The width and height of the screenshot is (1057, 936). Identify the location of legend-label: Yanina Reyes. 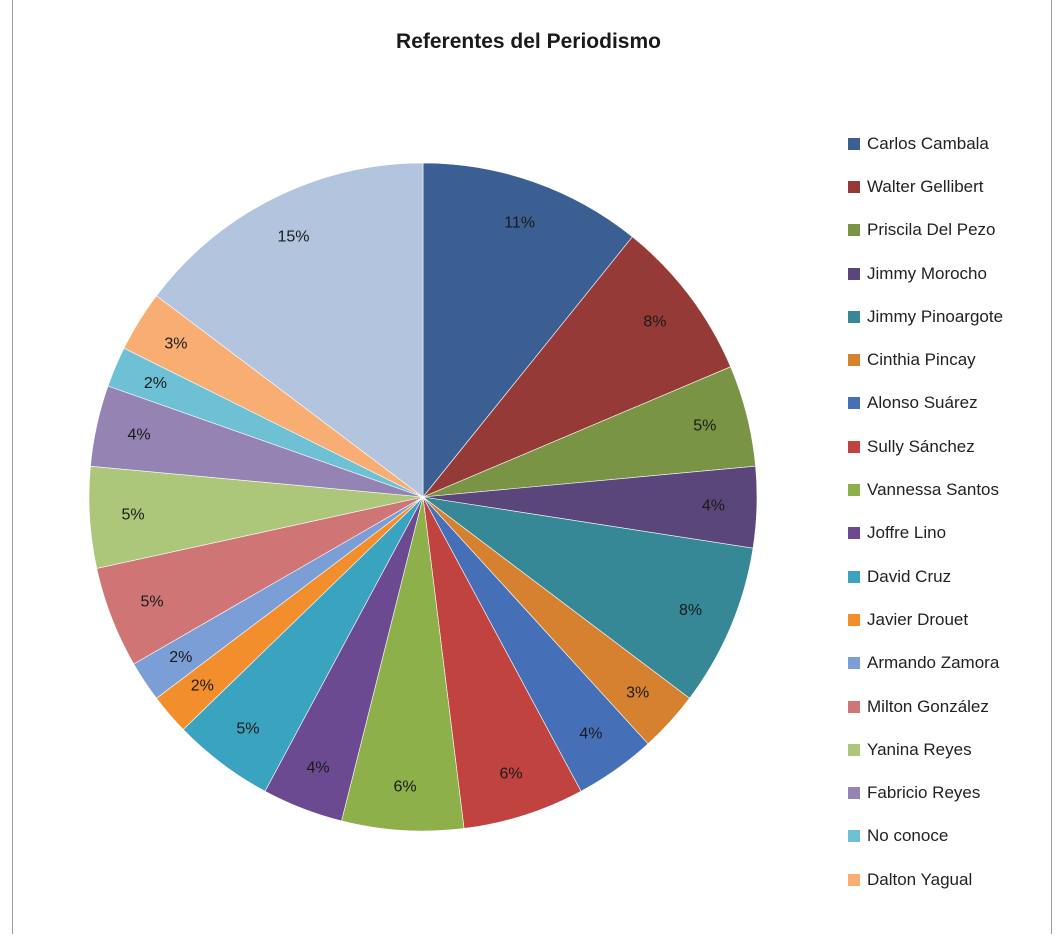
(919, 749).